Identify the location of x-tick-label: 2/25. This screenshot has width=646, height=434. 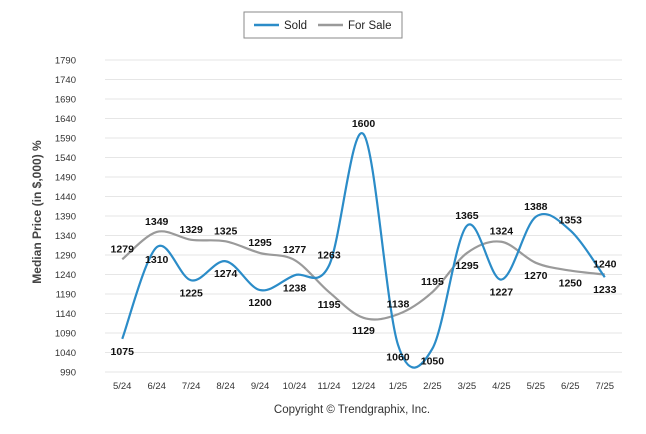
(432, 386).